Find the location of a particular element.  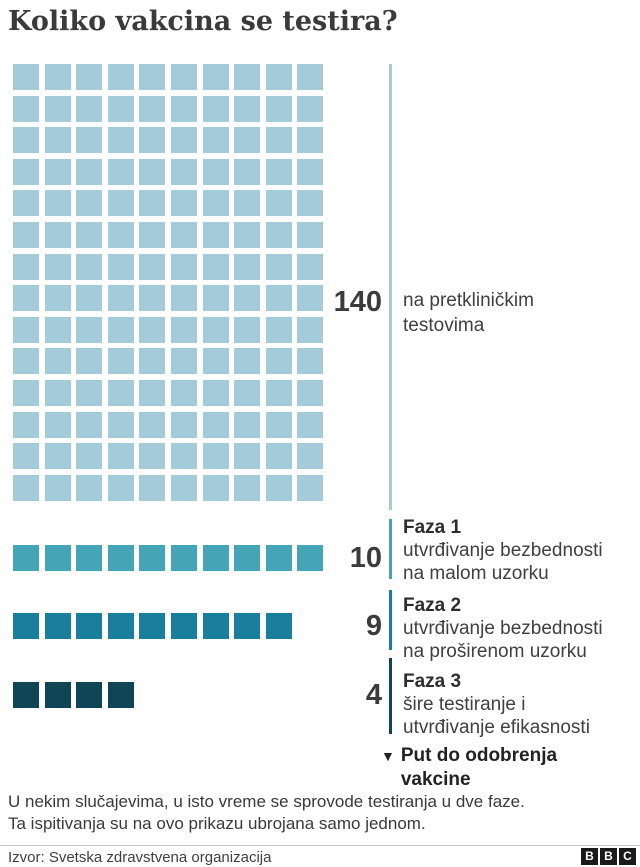

path-to-approval-label: ▼ Put do odobrenja vakcine is located at coordinates (469, 768).